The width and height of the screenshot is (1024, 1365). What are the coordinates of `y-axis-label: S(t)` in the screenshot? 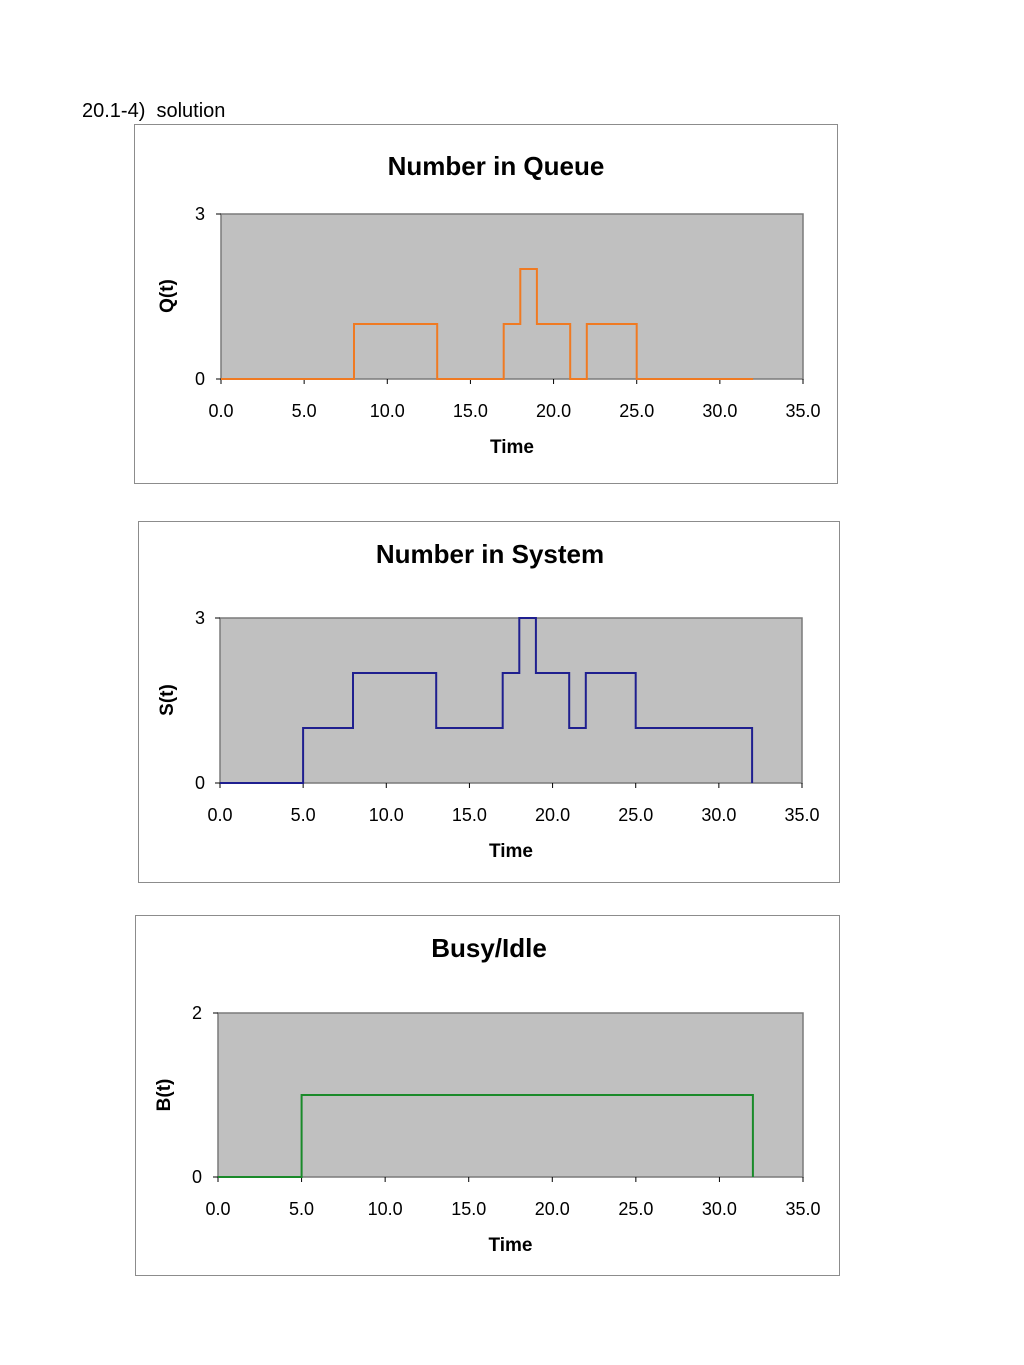 It's located at (167, 700).